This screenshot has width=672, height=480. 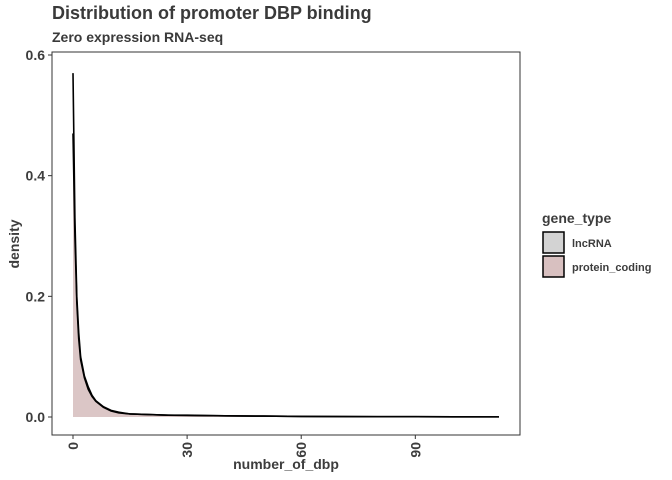 What do you see at coordinates (138, 37) in the screenshot?
I see `chart-subtitle: Zero expression RNA-seq` at bounding box center [138, 37].